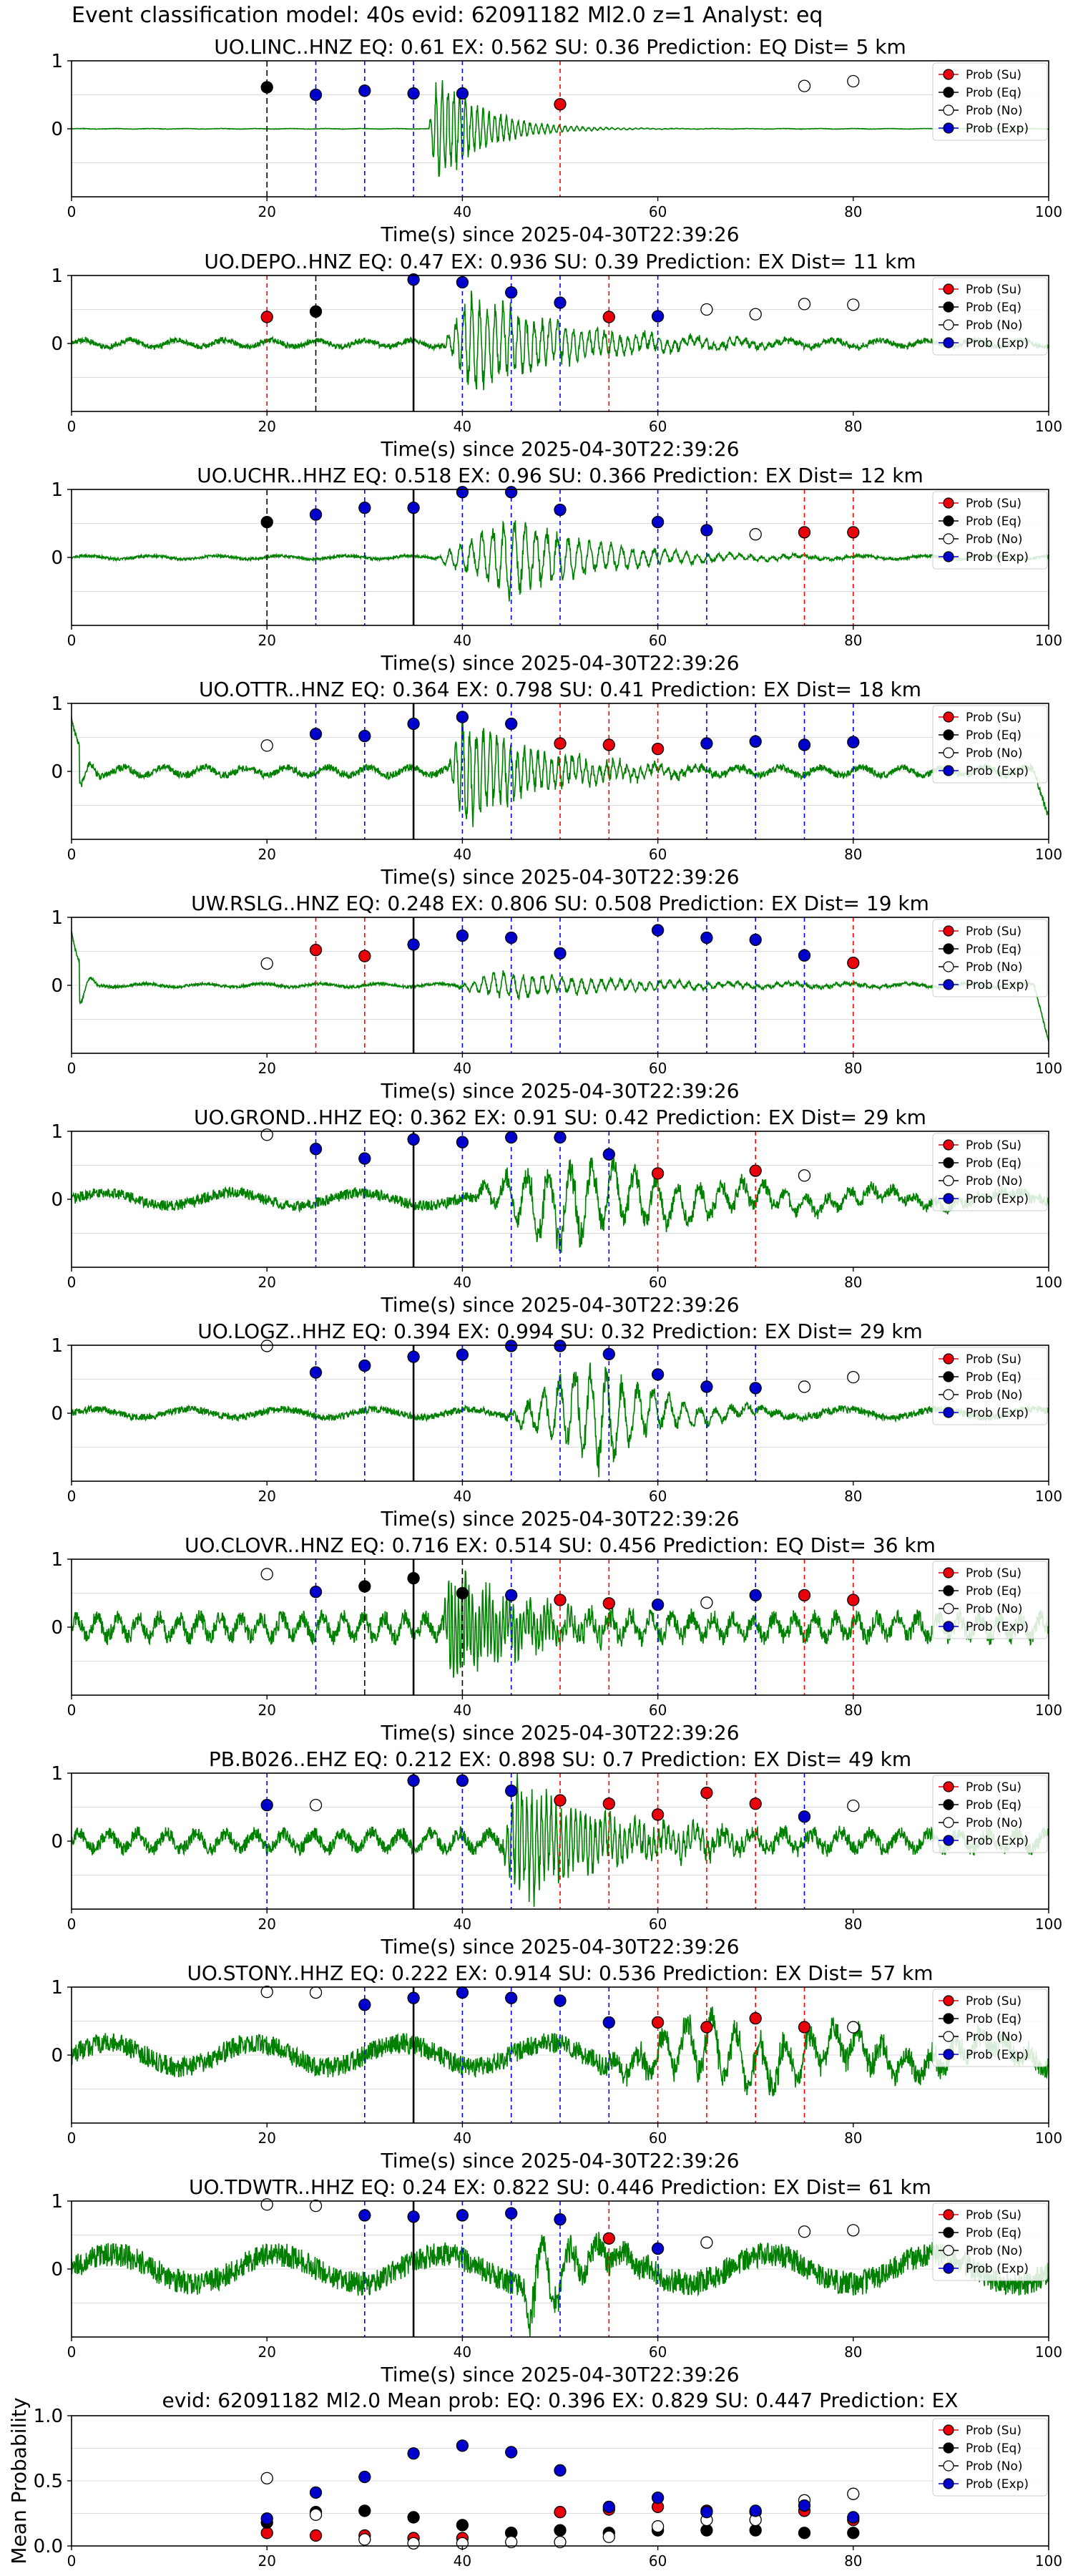 Image resolution: width=1073 pixels, height=2576 pixels. Describe the element at coordinates (993, 308) in the screenshot. I see `panel-2-legend-label-eq: Prob (Eq)` at that location.